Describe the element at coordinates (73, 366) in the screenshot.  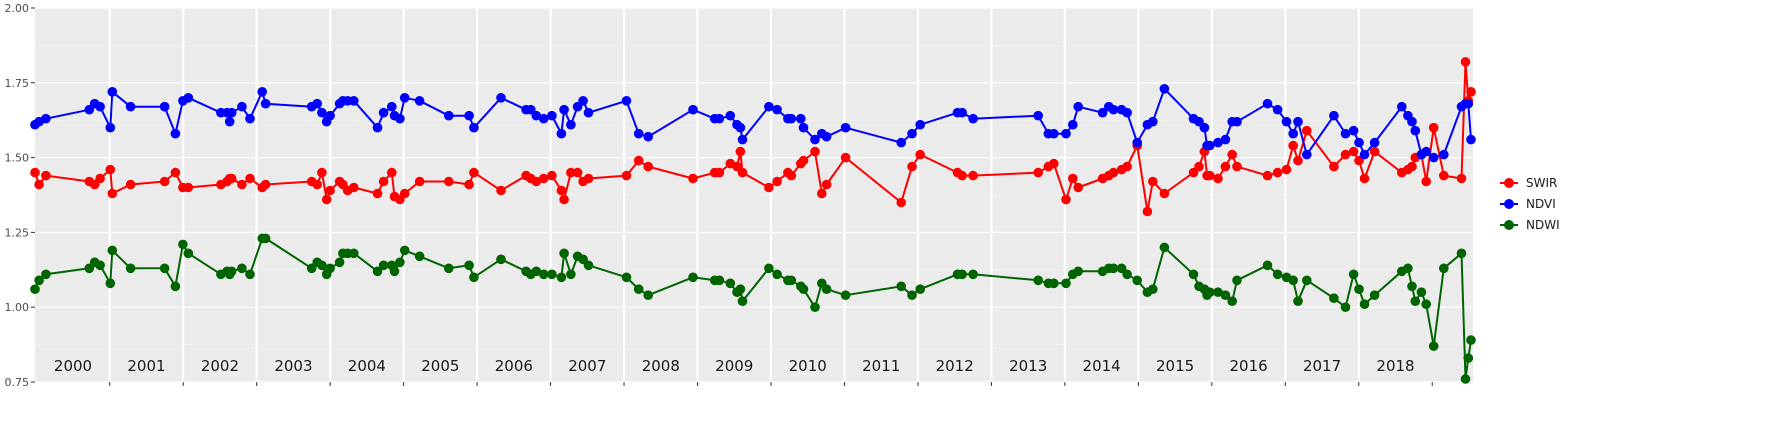
I see `year-label: 2000` at that location.